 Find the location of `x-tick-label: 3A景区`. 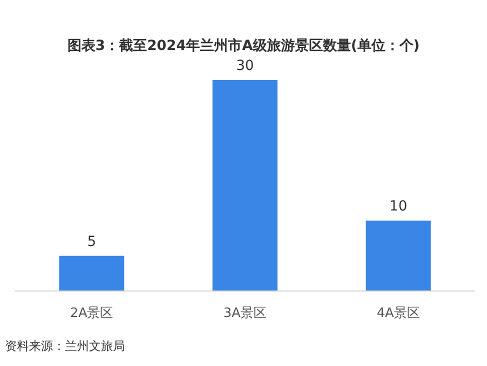

x-tick-label: 3A景区 is located at coordinates (245, 313).